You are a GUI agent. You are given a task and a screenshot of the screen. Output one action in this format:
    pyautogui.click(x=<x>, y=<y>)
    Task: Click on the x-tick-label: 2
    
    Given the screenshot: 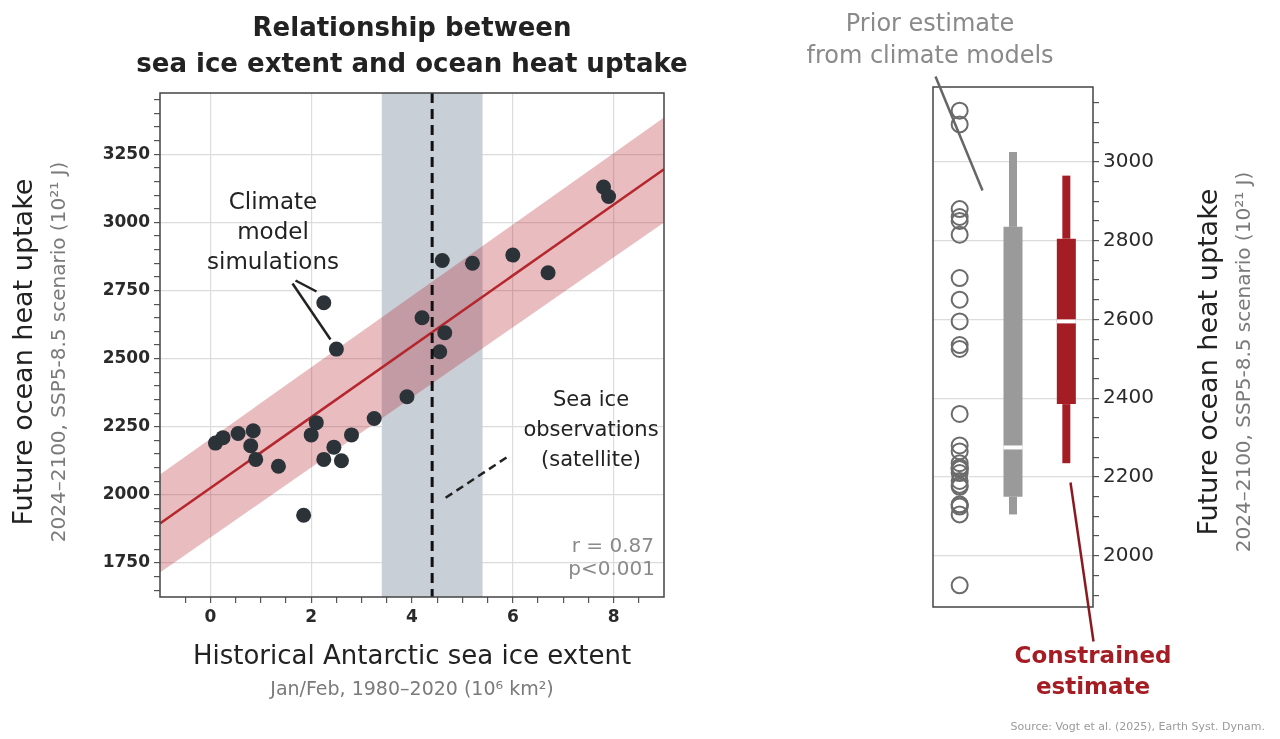 What is the action you would take?
    pyautogui.click(x=311, y=615)
    